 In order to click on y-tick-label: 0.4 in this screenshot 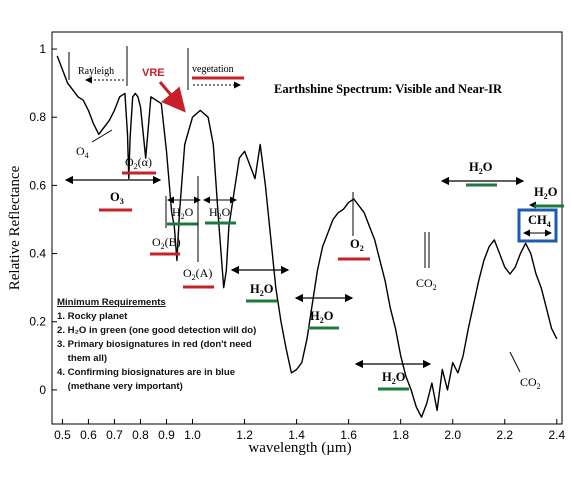, I will do `click(37, 254)`.